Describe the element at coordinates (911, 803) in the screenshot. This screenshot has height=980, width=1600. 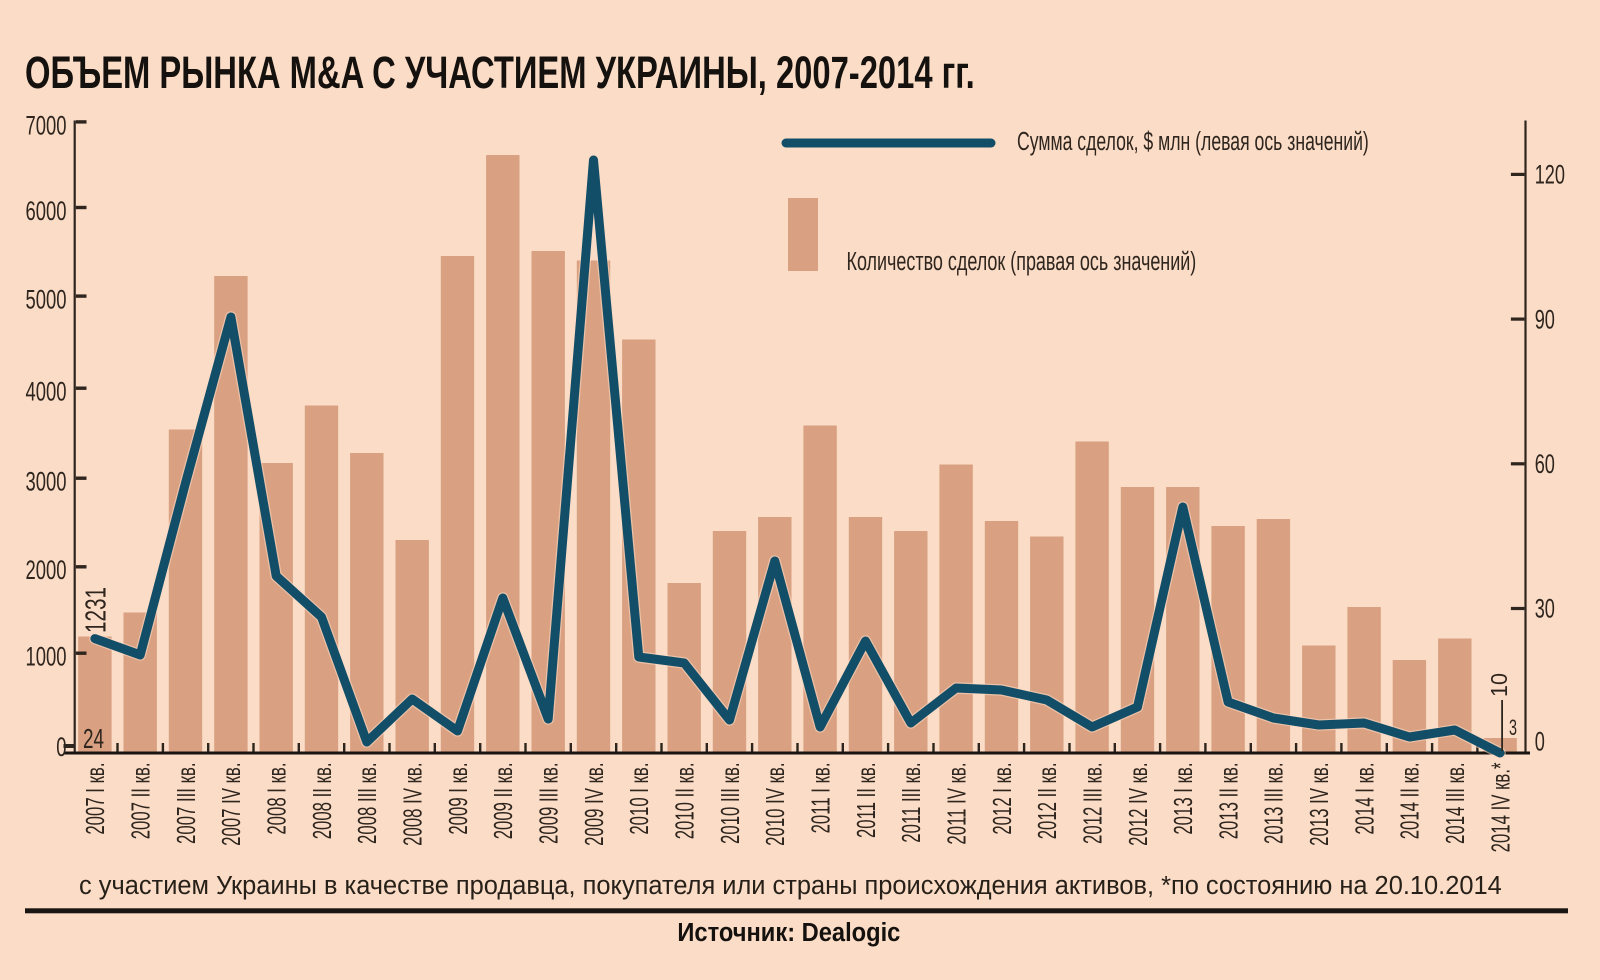
I see `svg-text: 2011 III кв.` at that location.